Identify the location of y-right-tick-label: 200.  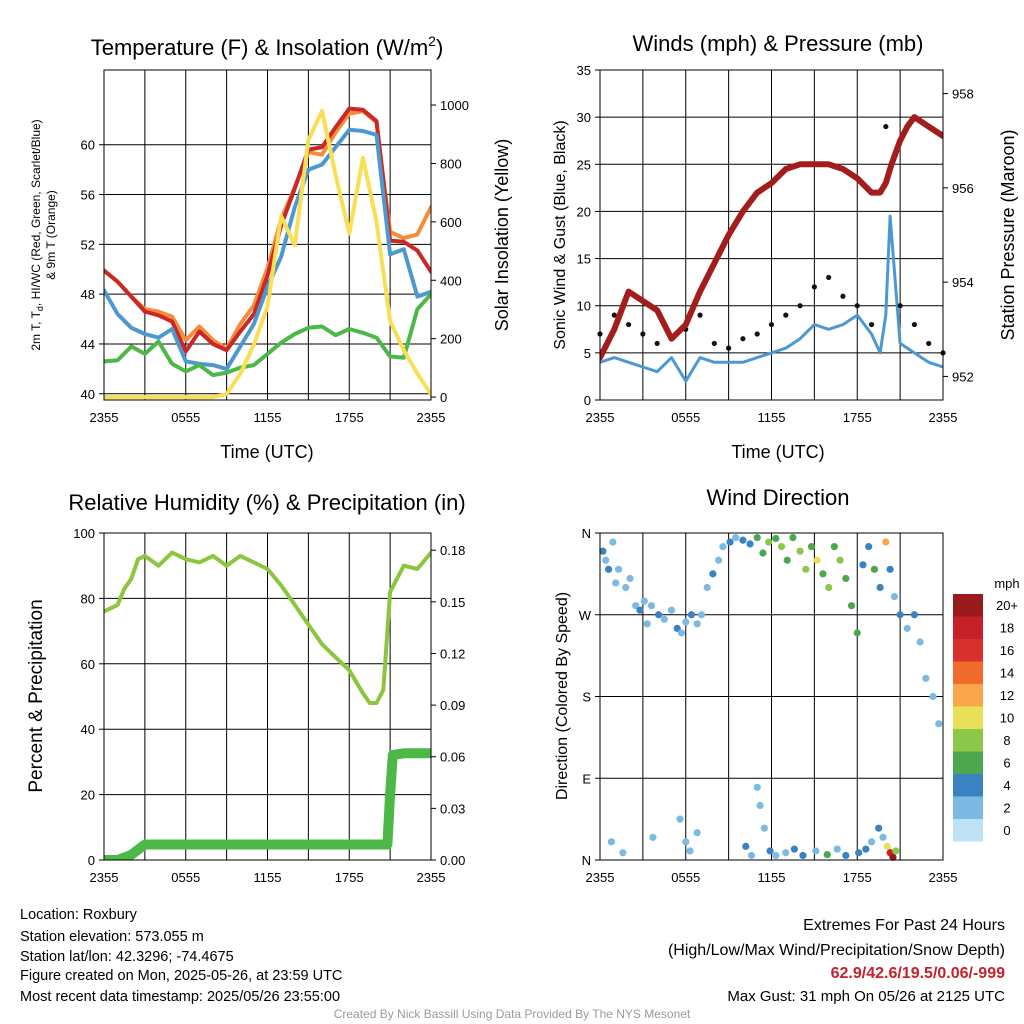
(451, 339).